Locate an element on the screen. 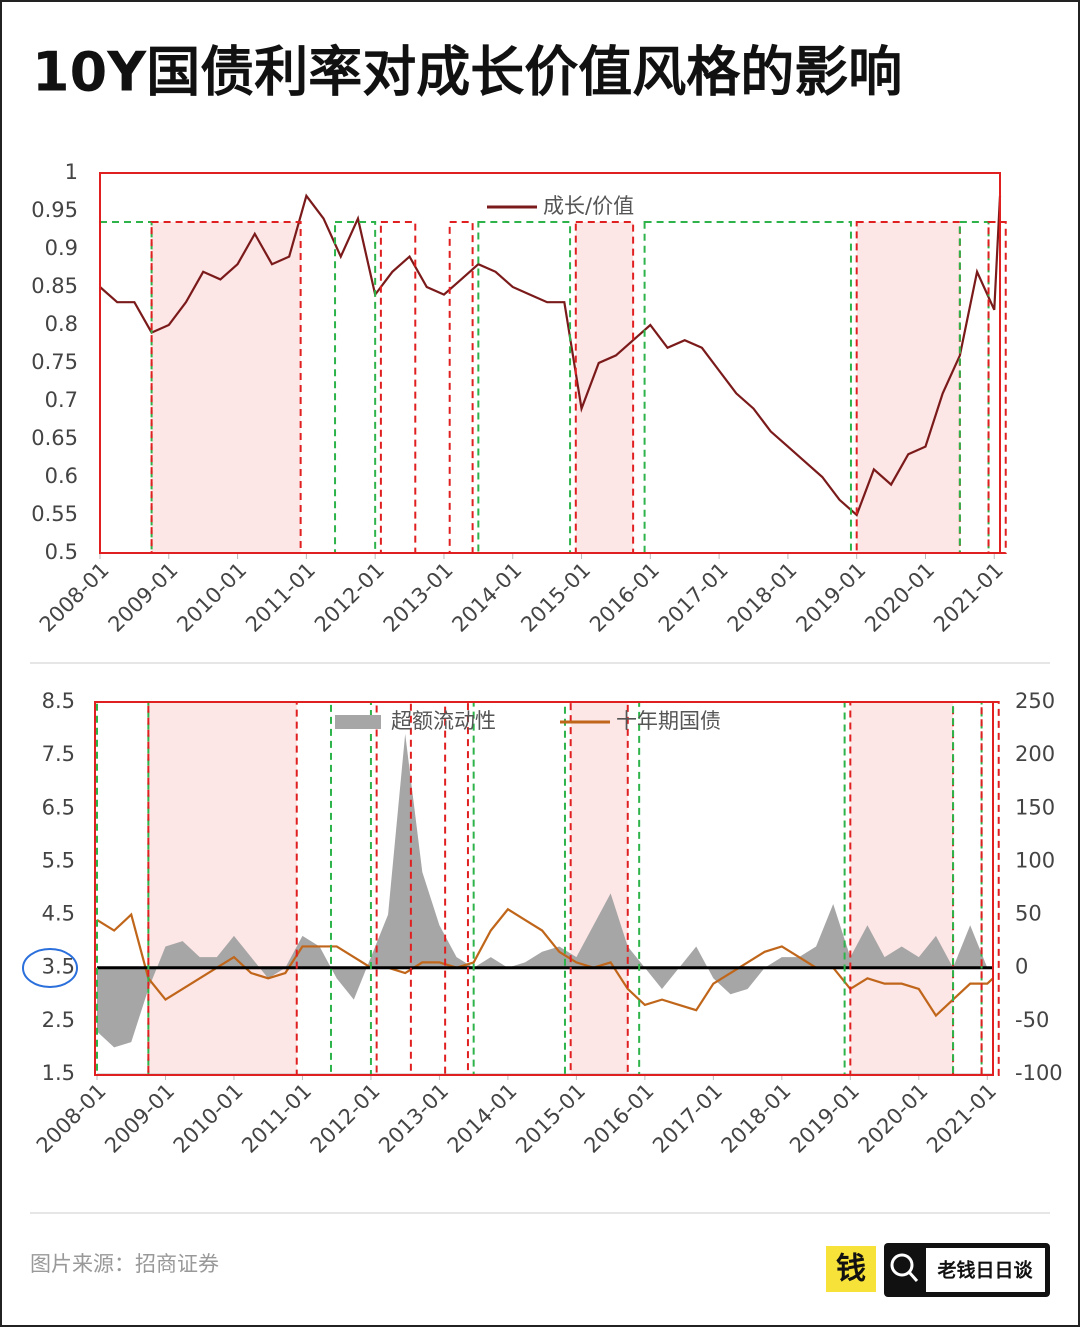 The image size is (1080, 1327). y-tick-label: 1.5 is located at coordinates (58, 1073).